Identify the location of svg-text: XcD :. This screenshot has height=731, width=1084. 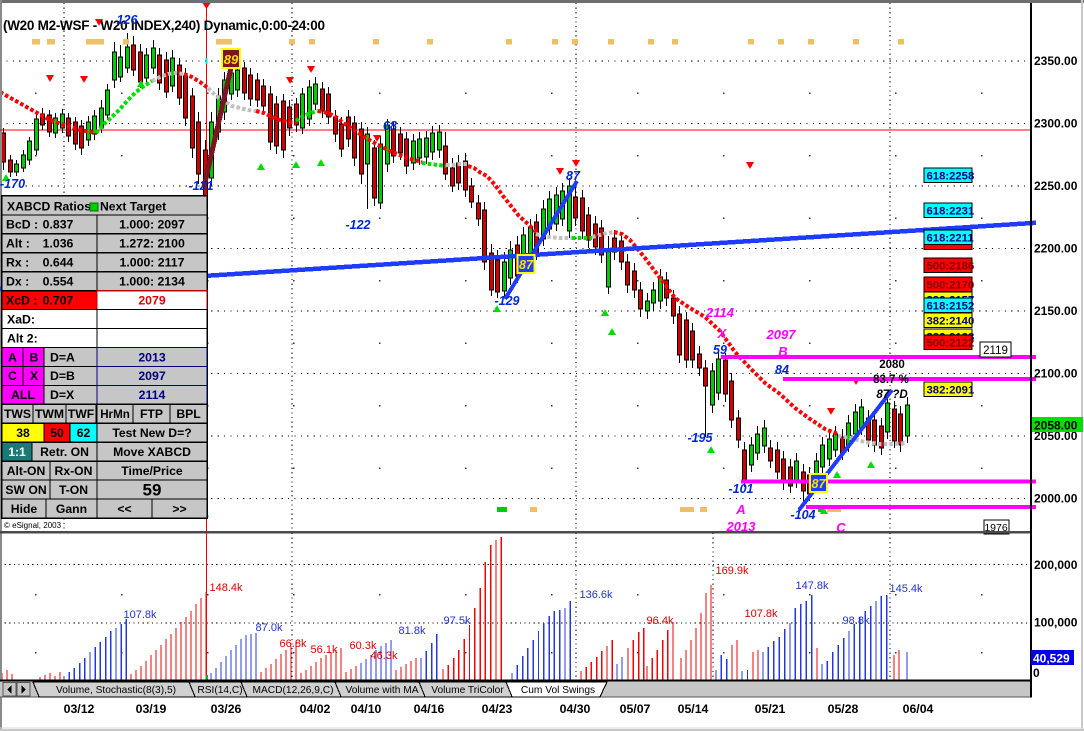
(21, 301).